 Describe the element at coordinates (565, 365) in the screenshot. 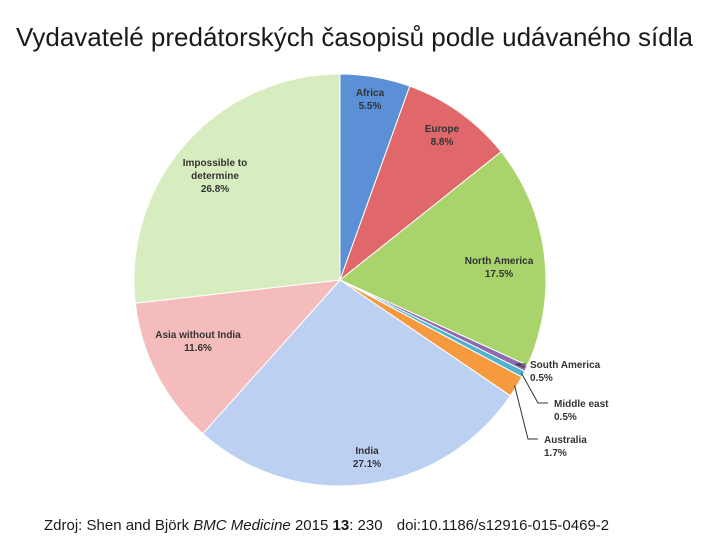

I see `slice-label-south-america: South America` at that location.